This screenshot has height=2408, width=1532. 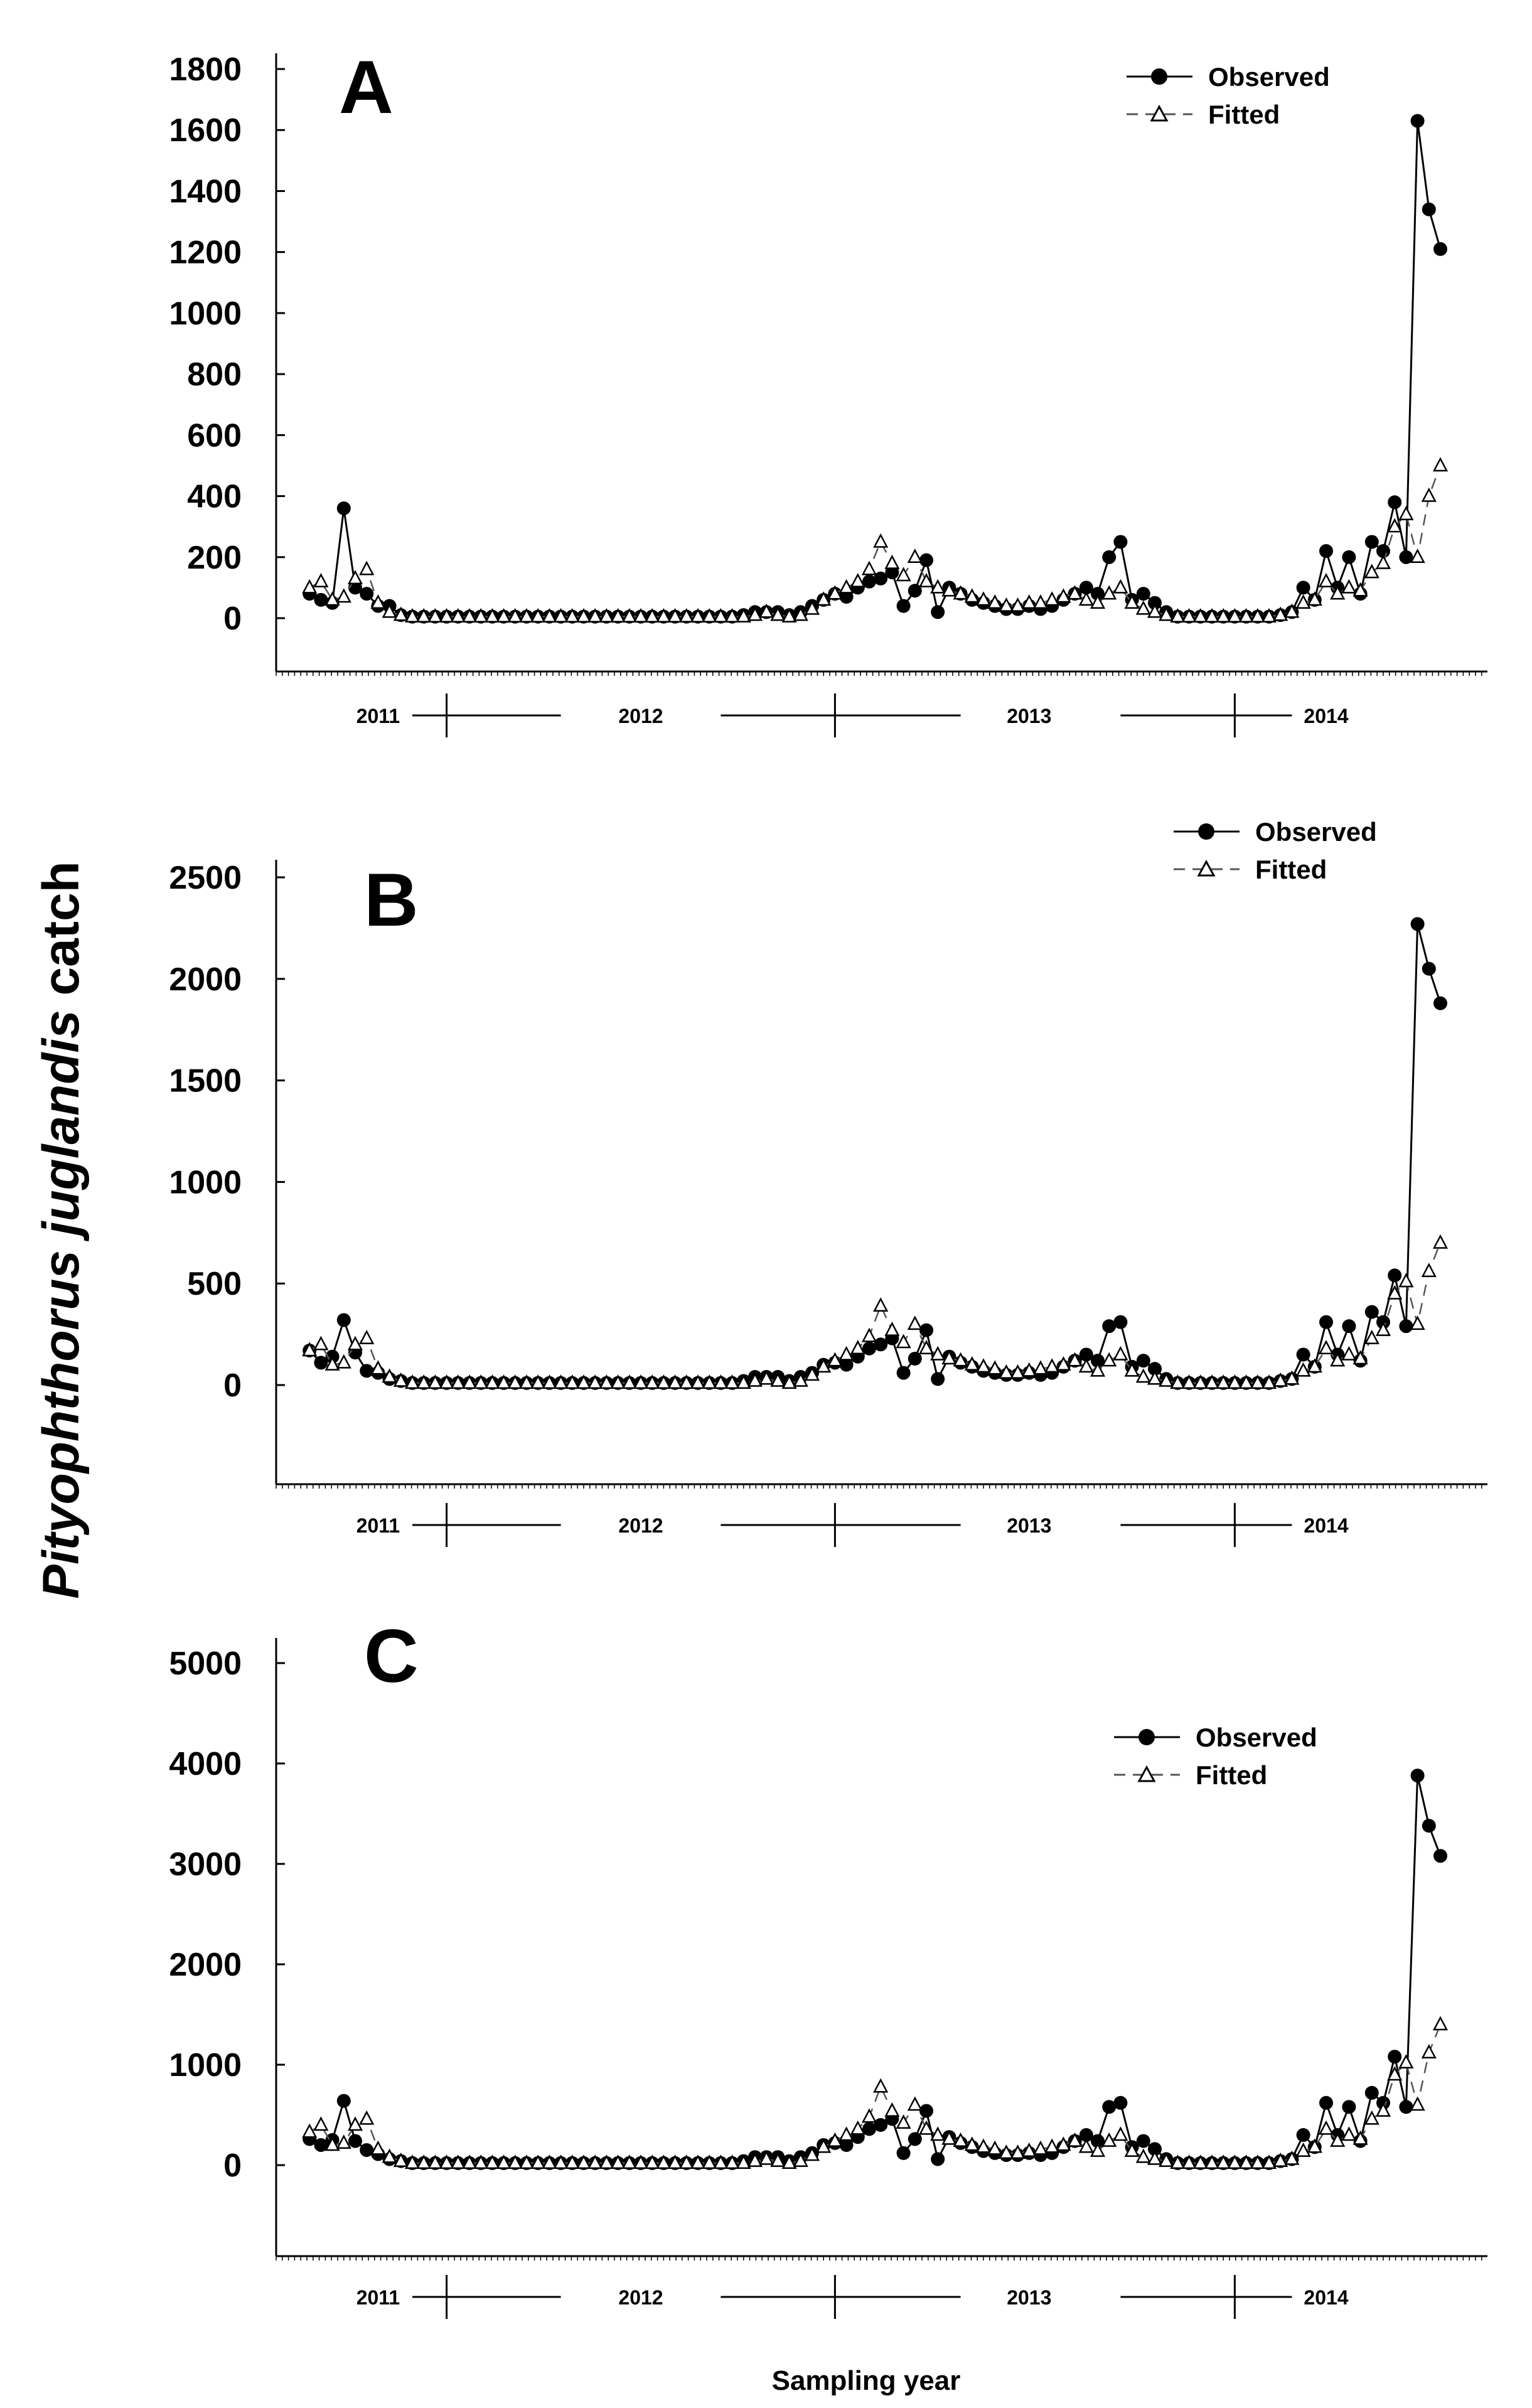 What do you see at coordinates (205, 253) in the screenshot?
I see `y-tick-label: 1200` at bounding box center [205, 253].